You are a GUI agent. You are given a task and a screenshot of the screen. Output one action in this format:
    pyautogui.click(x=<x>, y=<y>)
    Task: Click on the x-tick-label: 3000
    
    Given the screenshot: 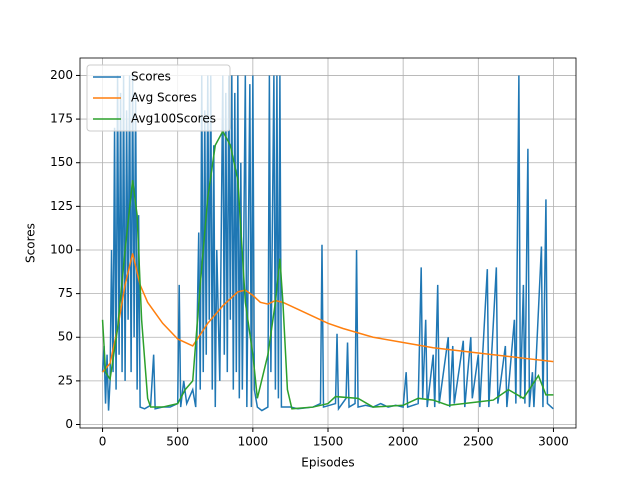 What is the action you would take?
    pyautogui.click(x=553, y=442)
    